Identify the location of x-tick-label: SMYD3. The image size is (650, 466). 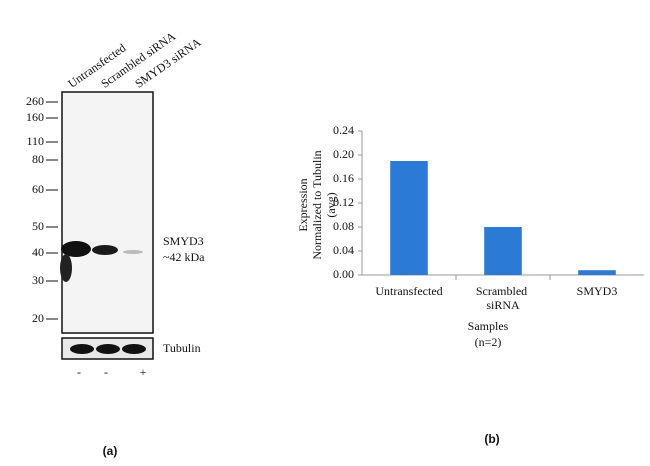
(597, 291).